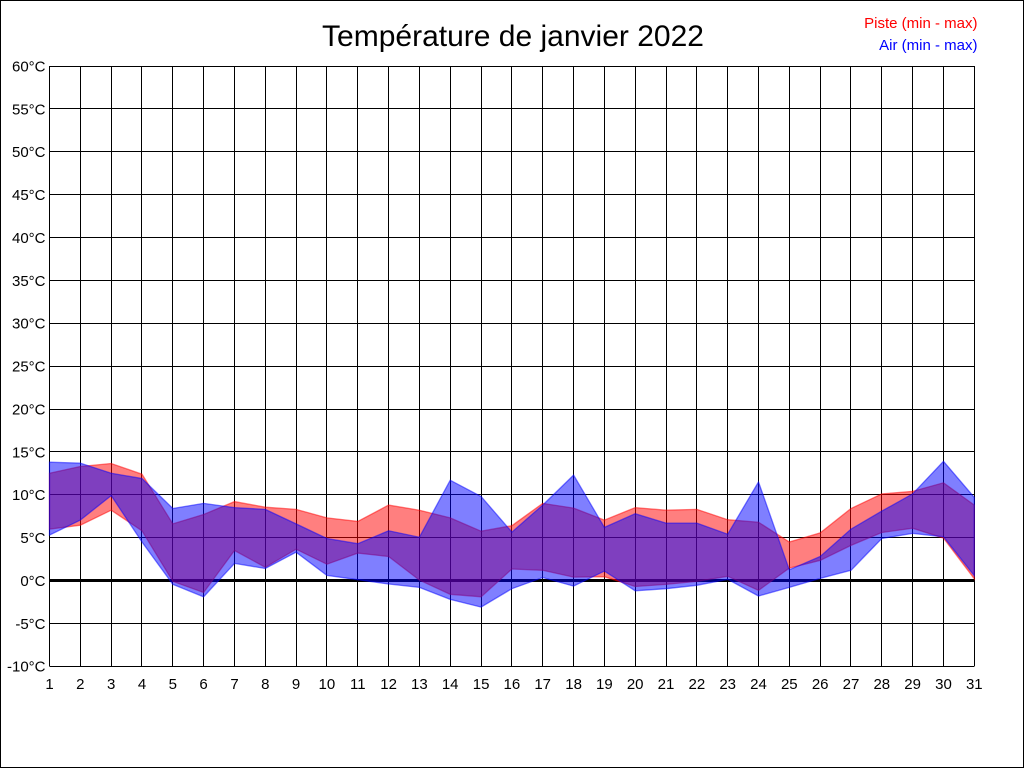 This screenshot has width=1024, height=768. Describe the element at coordinates (111, 684) in the screenshot. I see `svg-text: 3` at that location.